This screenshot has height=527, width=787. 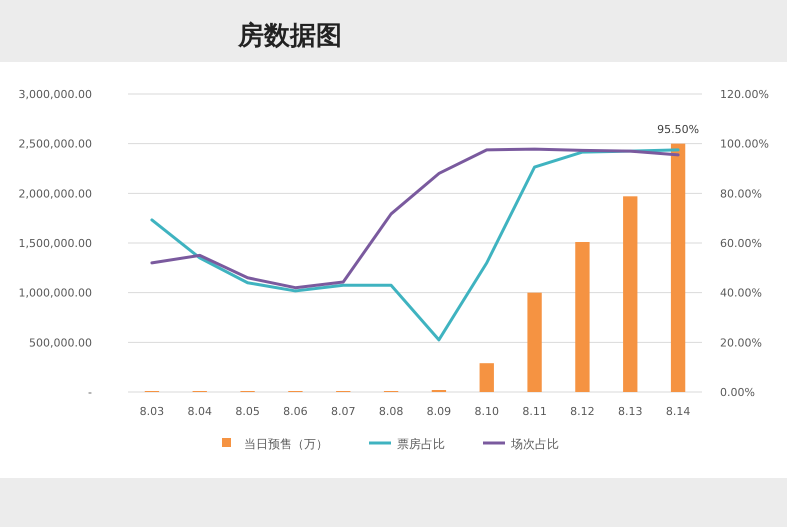 What do you see at coordinates (55, 193) in the screenshot?
I see `y-tick-label: 2,000,000.00` at bounding box center [55, 193].